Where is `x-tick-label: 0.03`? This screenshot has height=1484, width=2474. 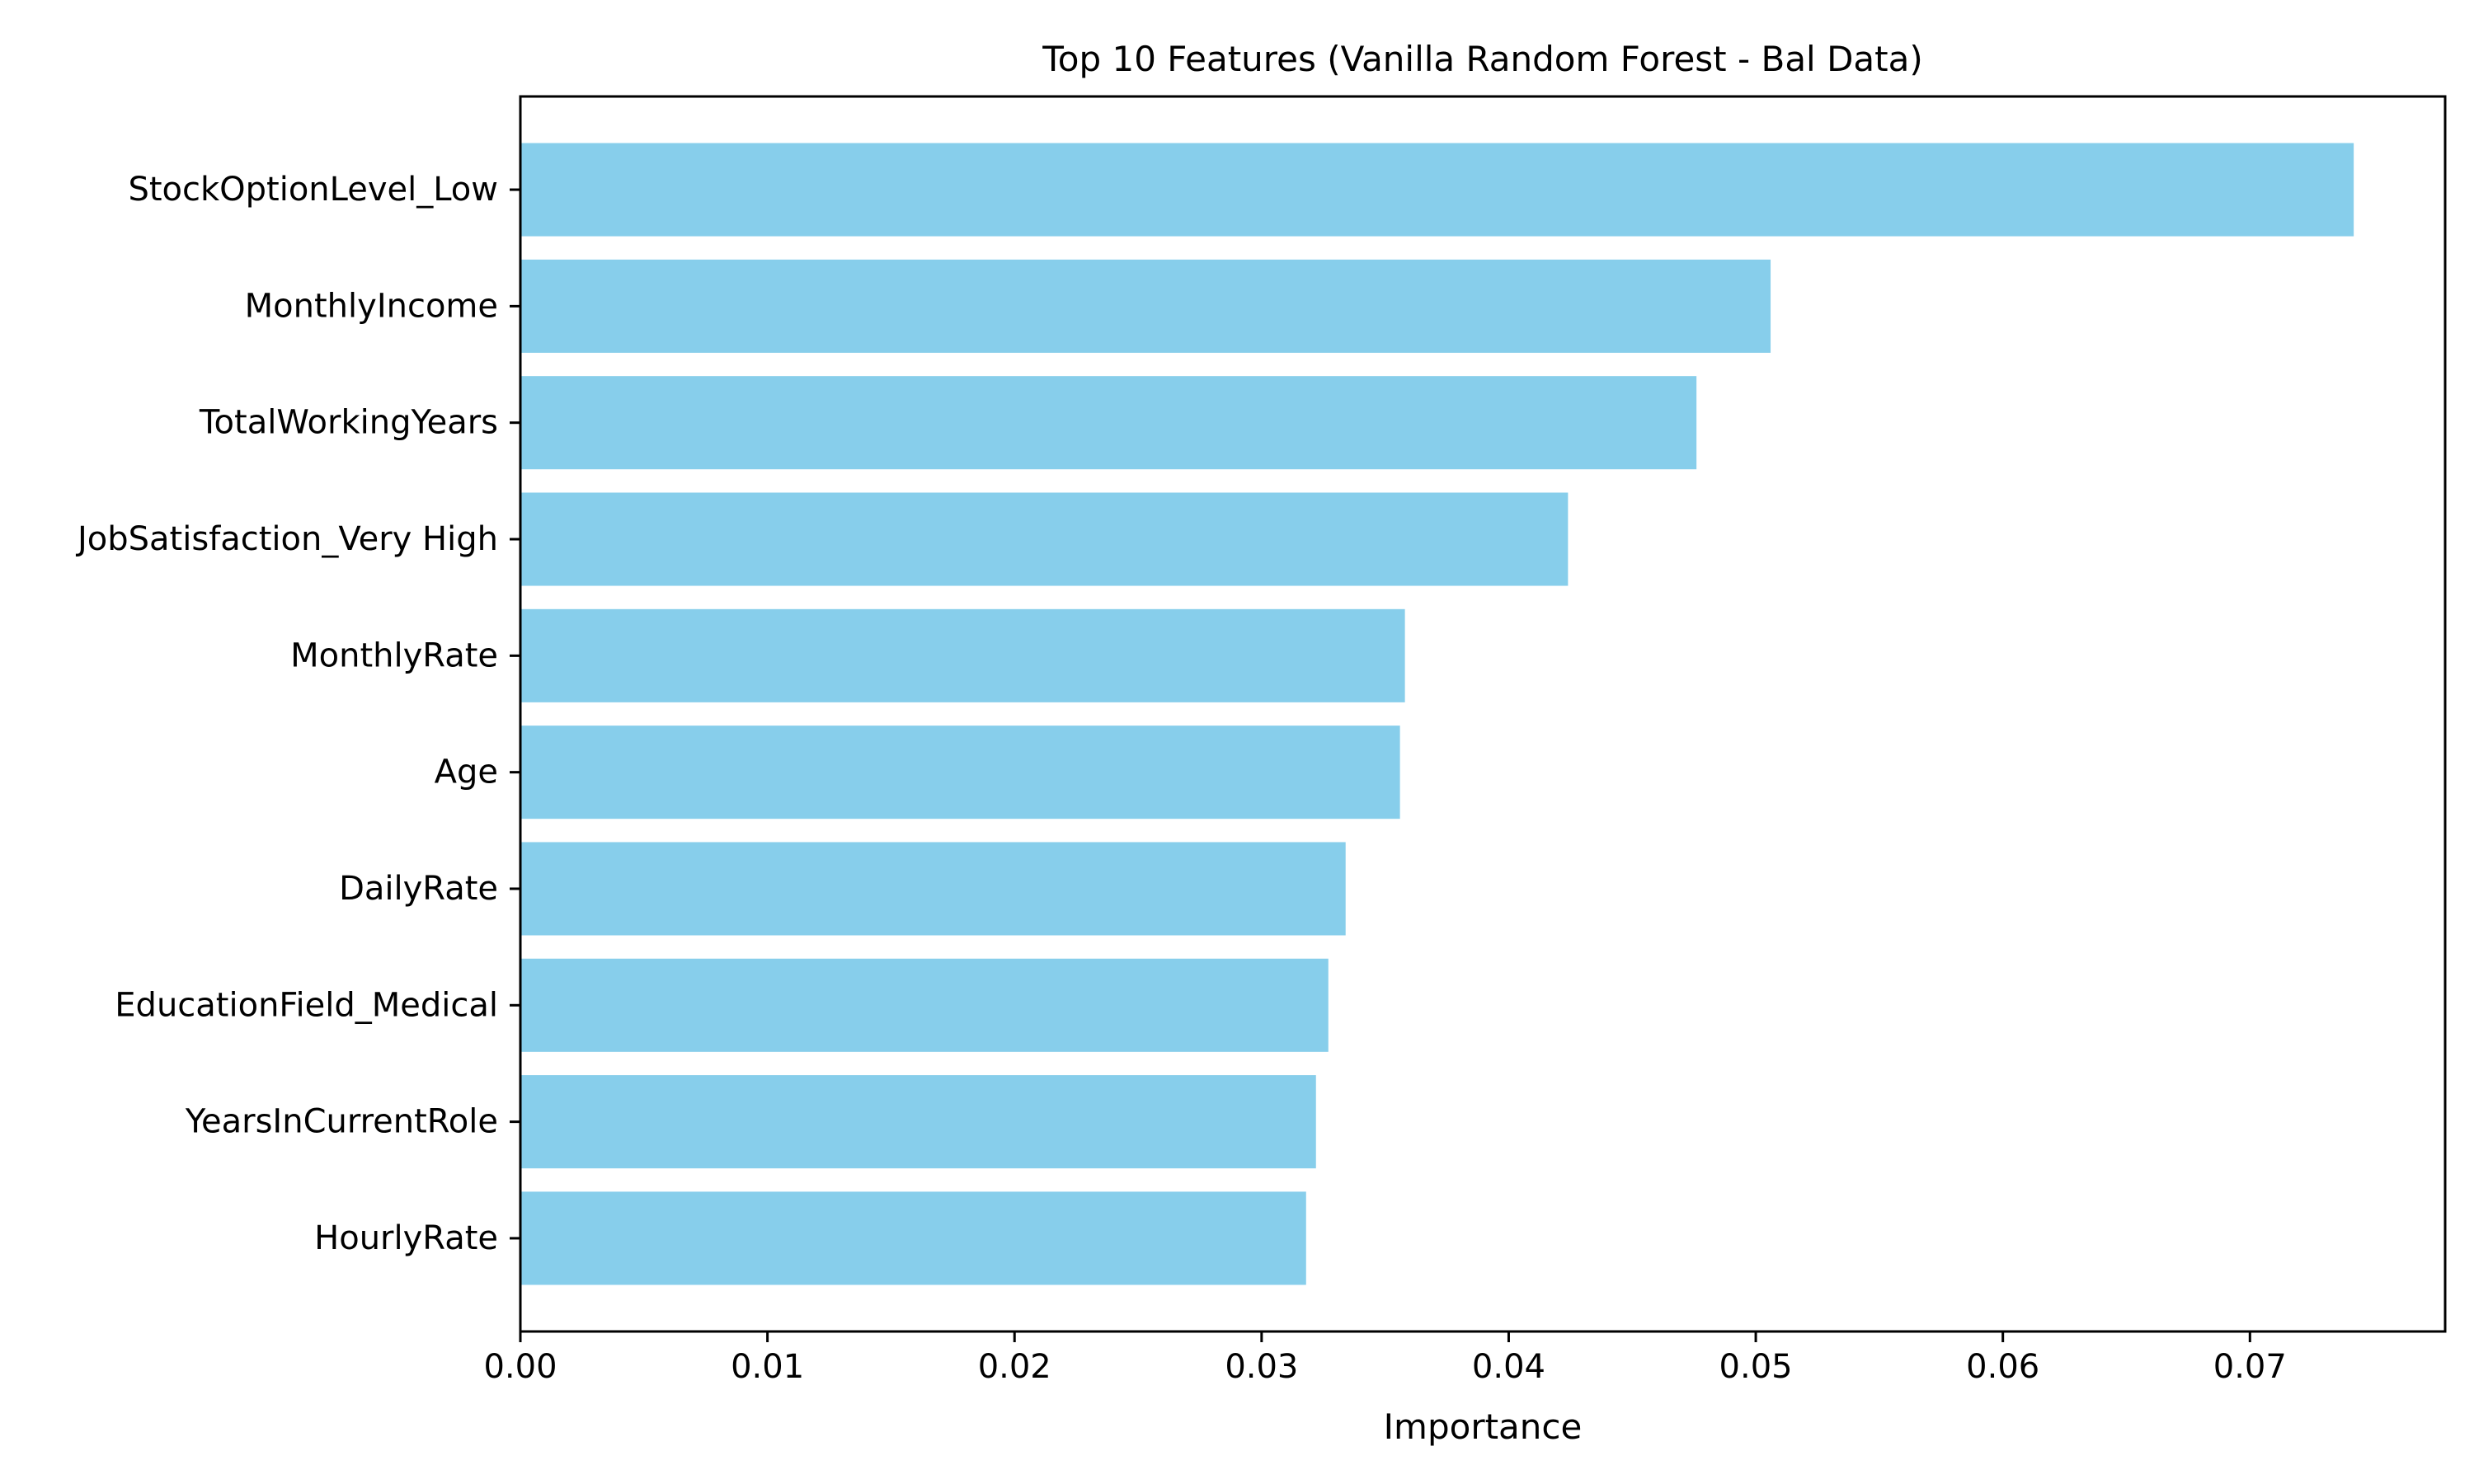 x-tick-label: 0.03 is located at coordinates (1261, 1367).